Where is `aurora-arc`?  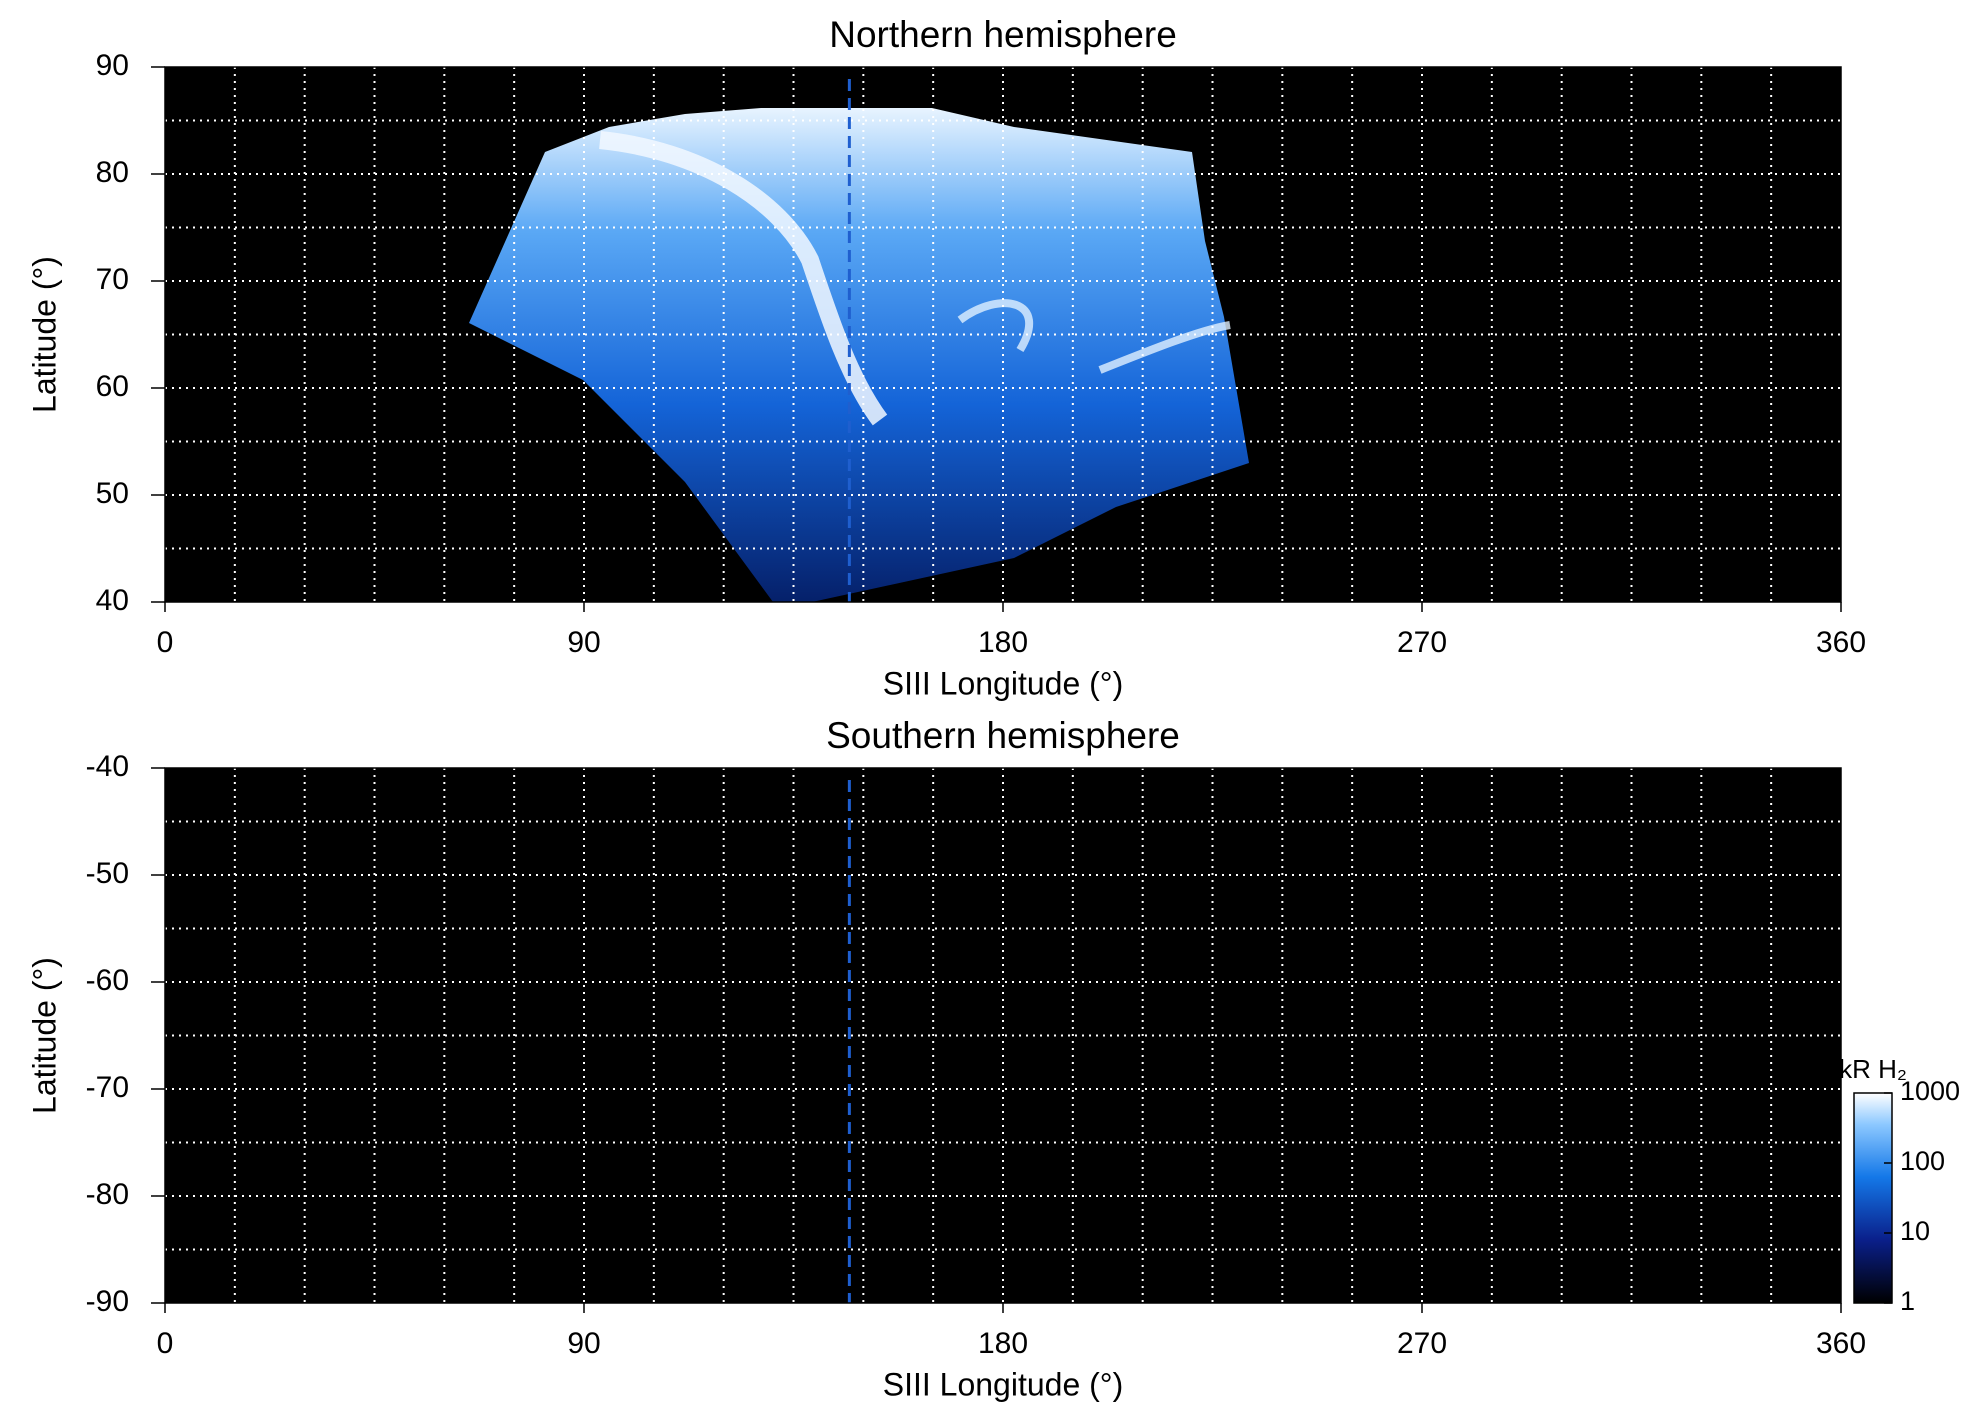 aurora-arc is located at coordinates (743, 278).